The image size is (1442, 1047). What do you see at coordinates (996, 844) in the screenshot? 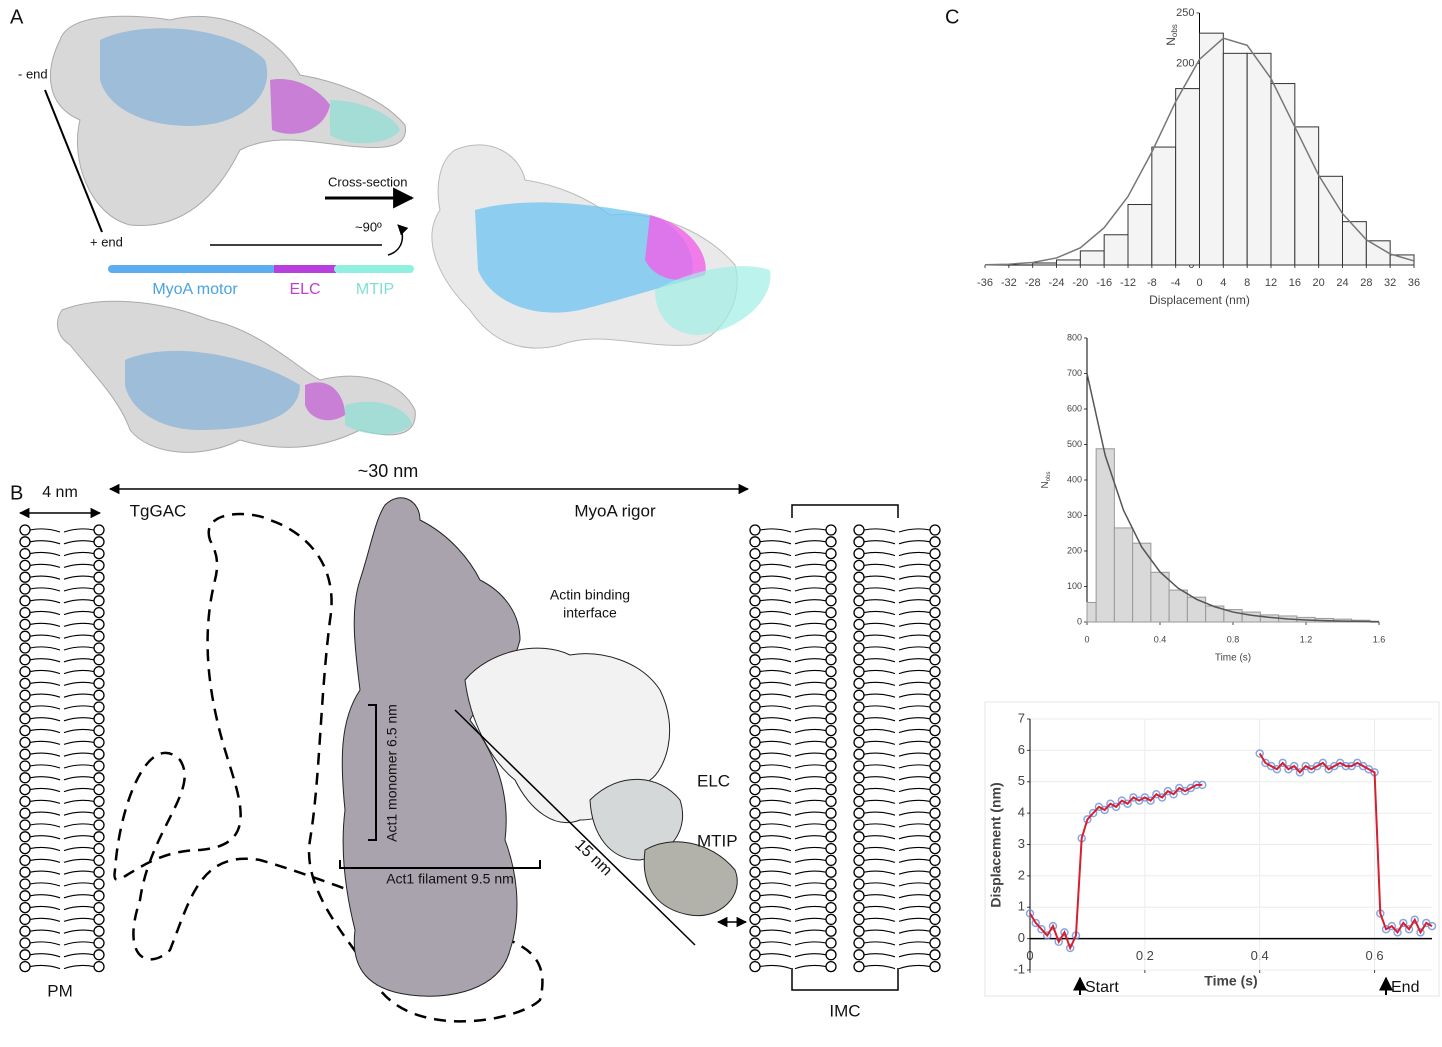
I see `y-axis-label: Displacement (nm)` at bounding box center [996, 844].